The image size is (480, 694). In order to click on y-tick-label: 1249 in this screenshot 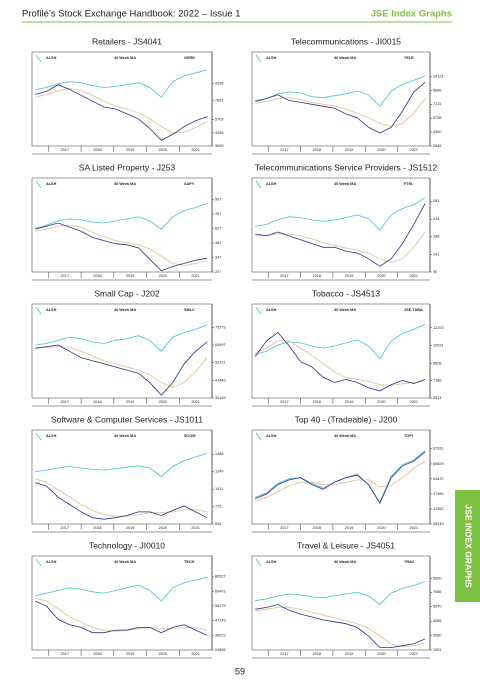, I will do `click(219, 472)`.